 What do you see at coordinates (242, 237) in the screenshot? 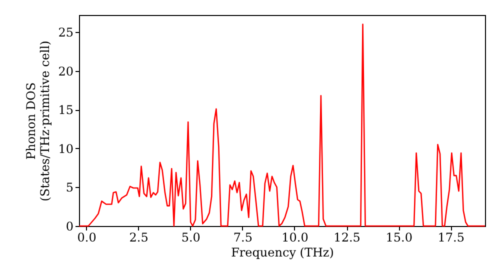
I see `x-tick-label: 7.5` at bounding box center [242, 237].